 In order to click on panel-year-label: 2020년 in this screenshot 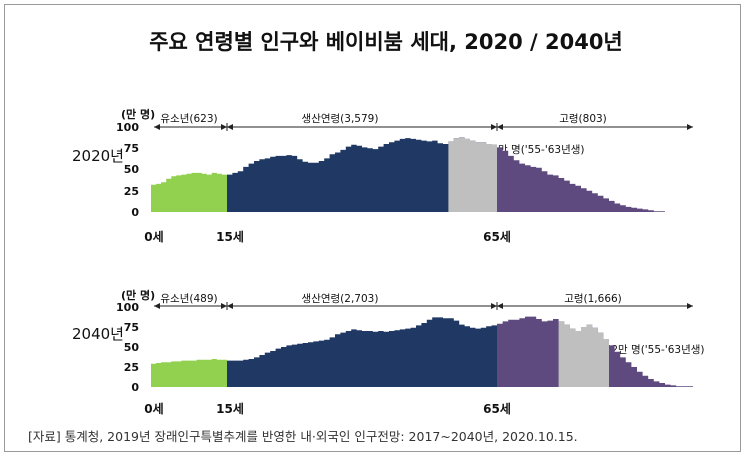, I will do `click(98, 156)`.